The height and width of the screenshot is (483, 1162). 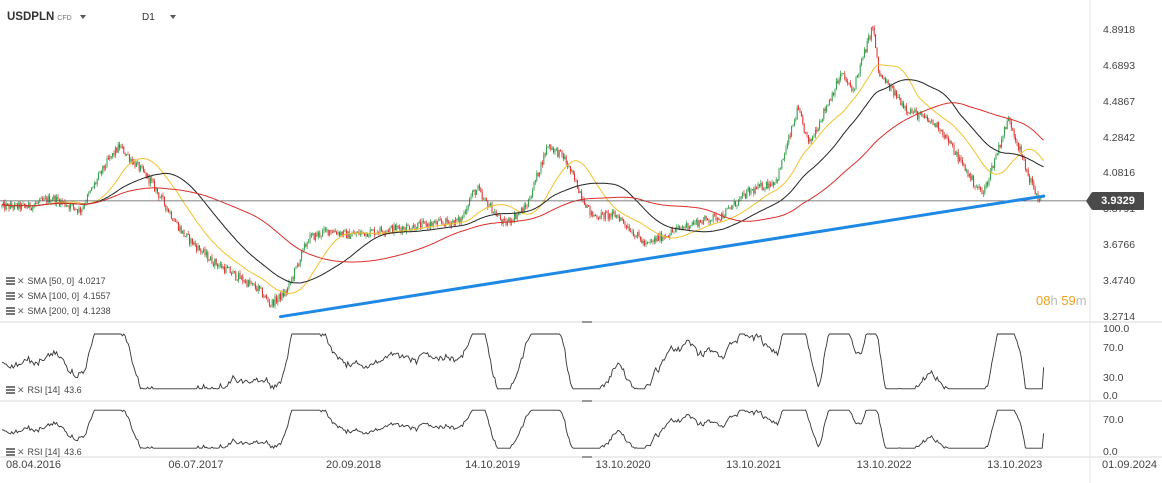 I want to click on symbol-dropdown-icon, so click(x=82, y=17).